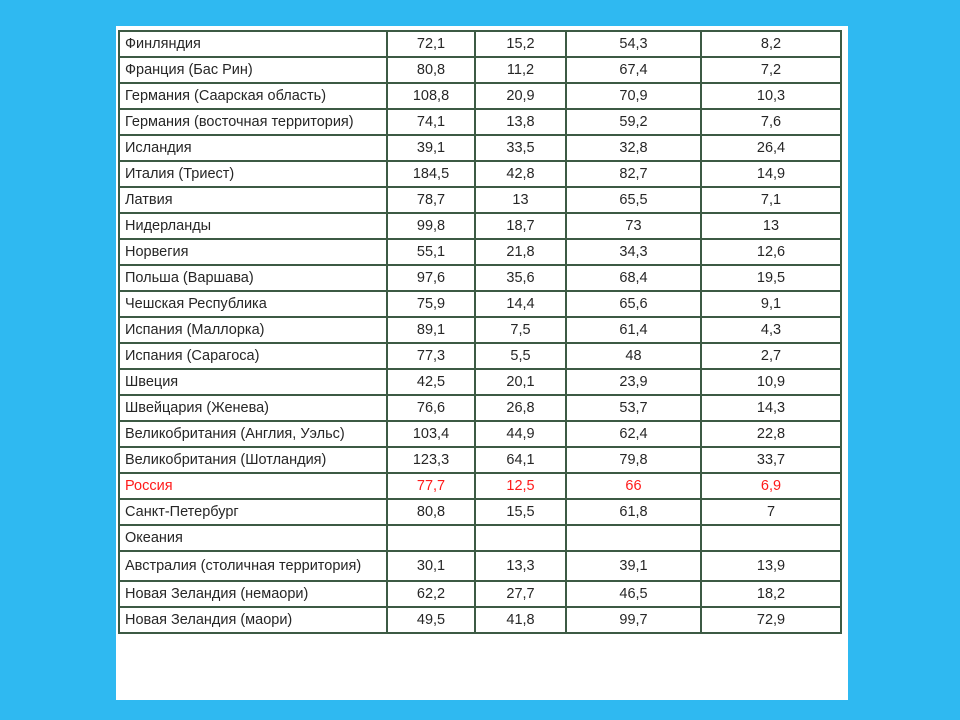  Describe the element at coordinates (633, 512) in the screenshot. I see `value-cell: 61,8` at that location.